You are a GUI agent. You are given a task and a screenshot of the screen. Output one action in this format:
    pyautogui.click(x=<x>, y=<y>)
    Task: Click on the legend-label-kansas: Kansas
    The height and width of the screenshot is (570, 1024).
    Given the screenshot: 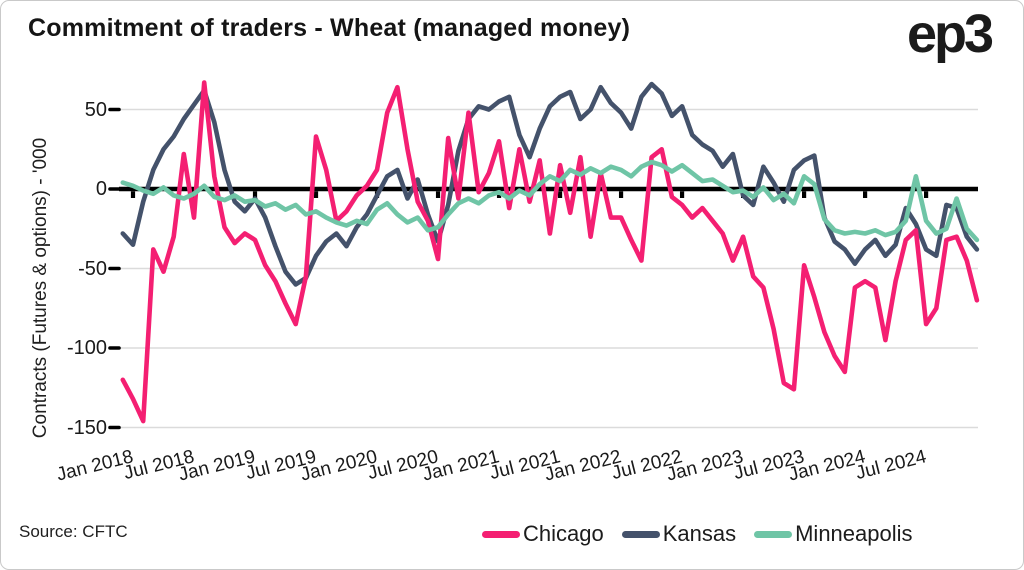 What is the action you would take?
    pyautogui.click(x=699, y=533)
    